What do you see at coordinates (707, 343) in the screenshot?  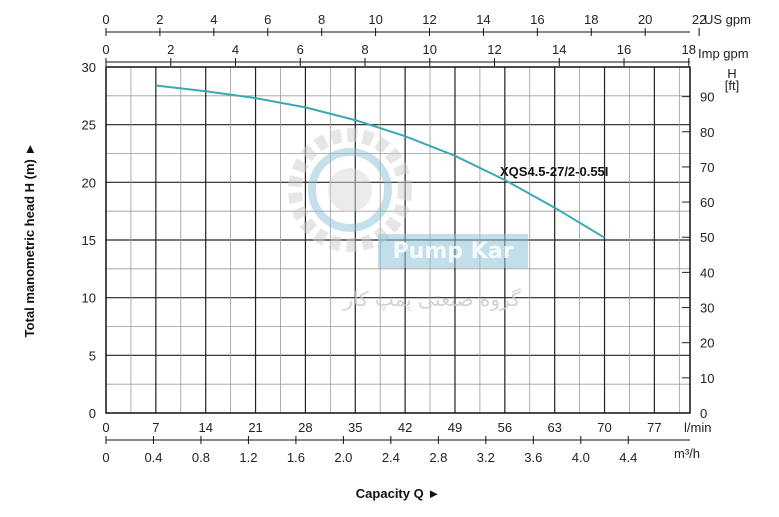 I see `head-ft-tick-label: 20` at bounding box center [707, 343].